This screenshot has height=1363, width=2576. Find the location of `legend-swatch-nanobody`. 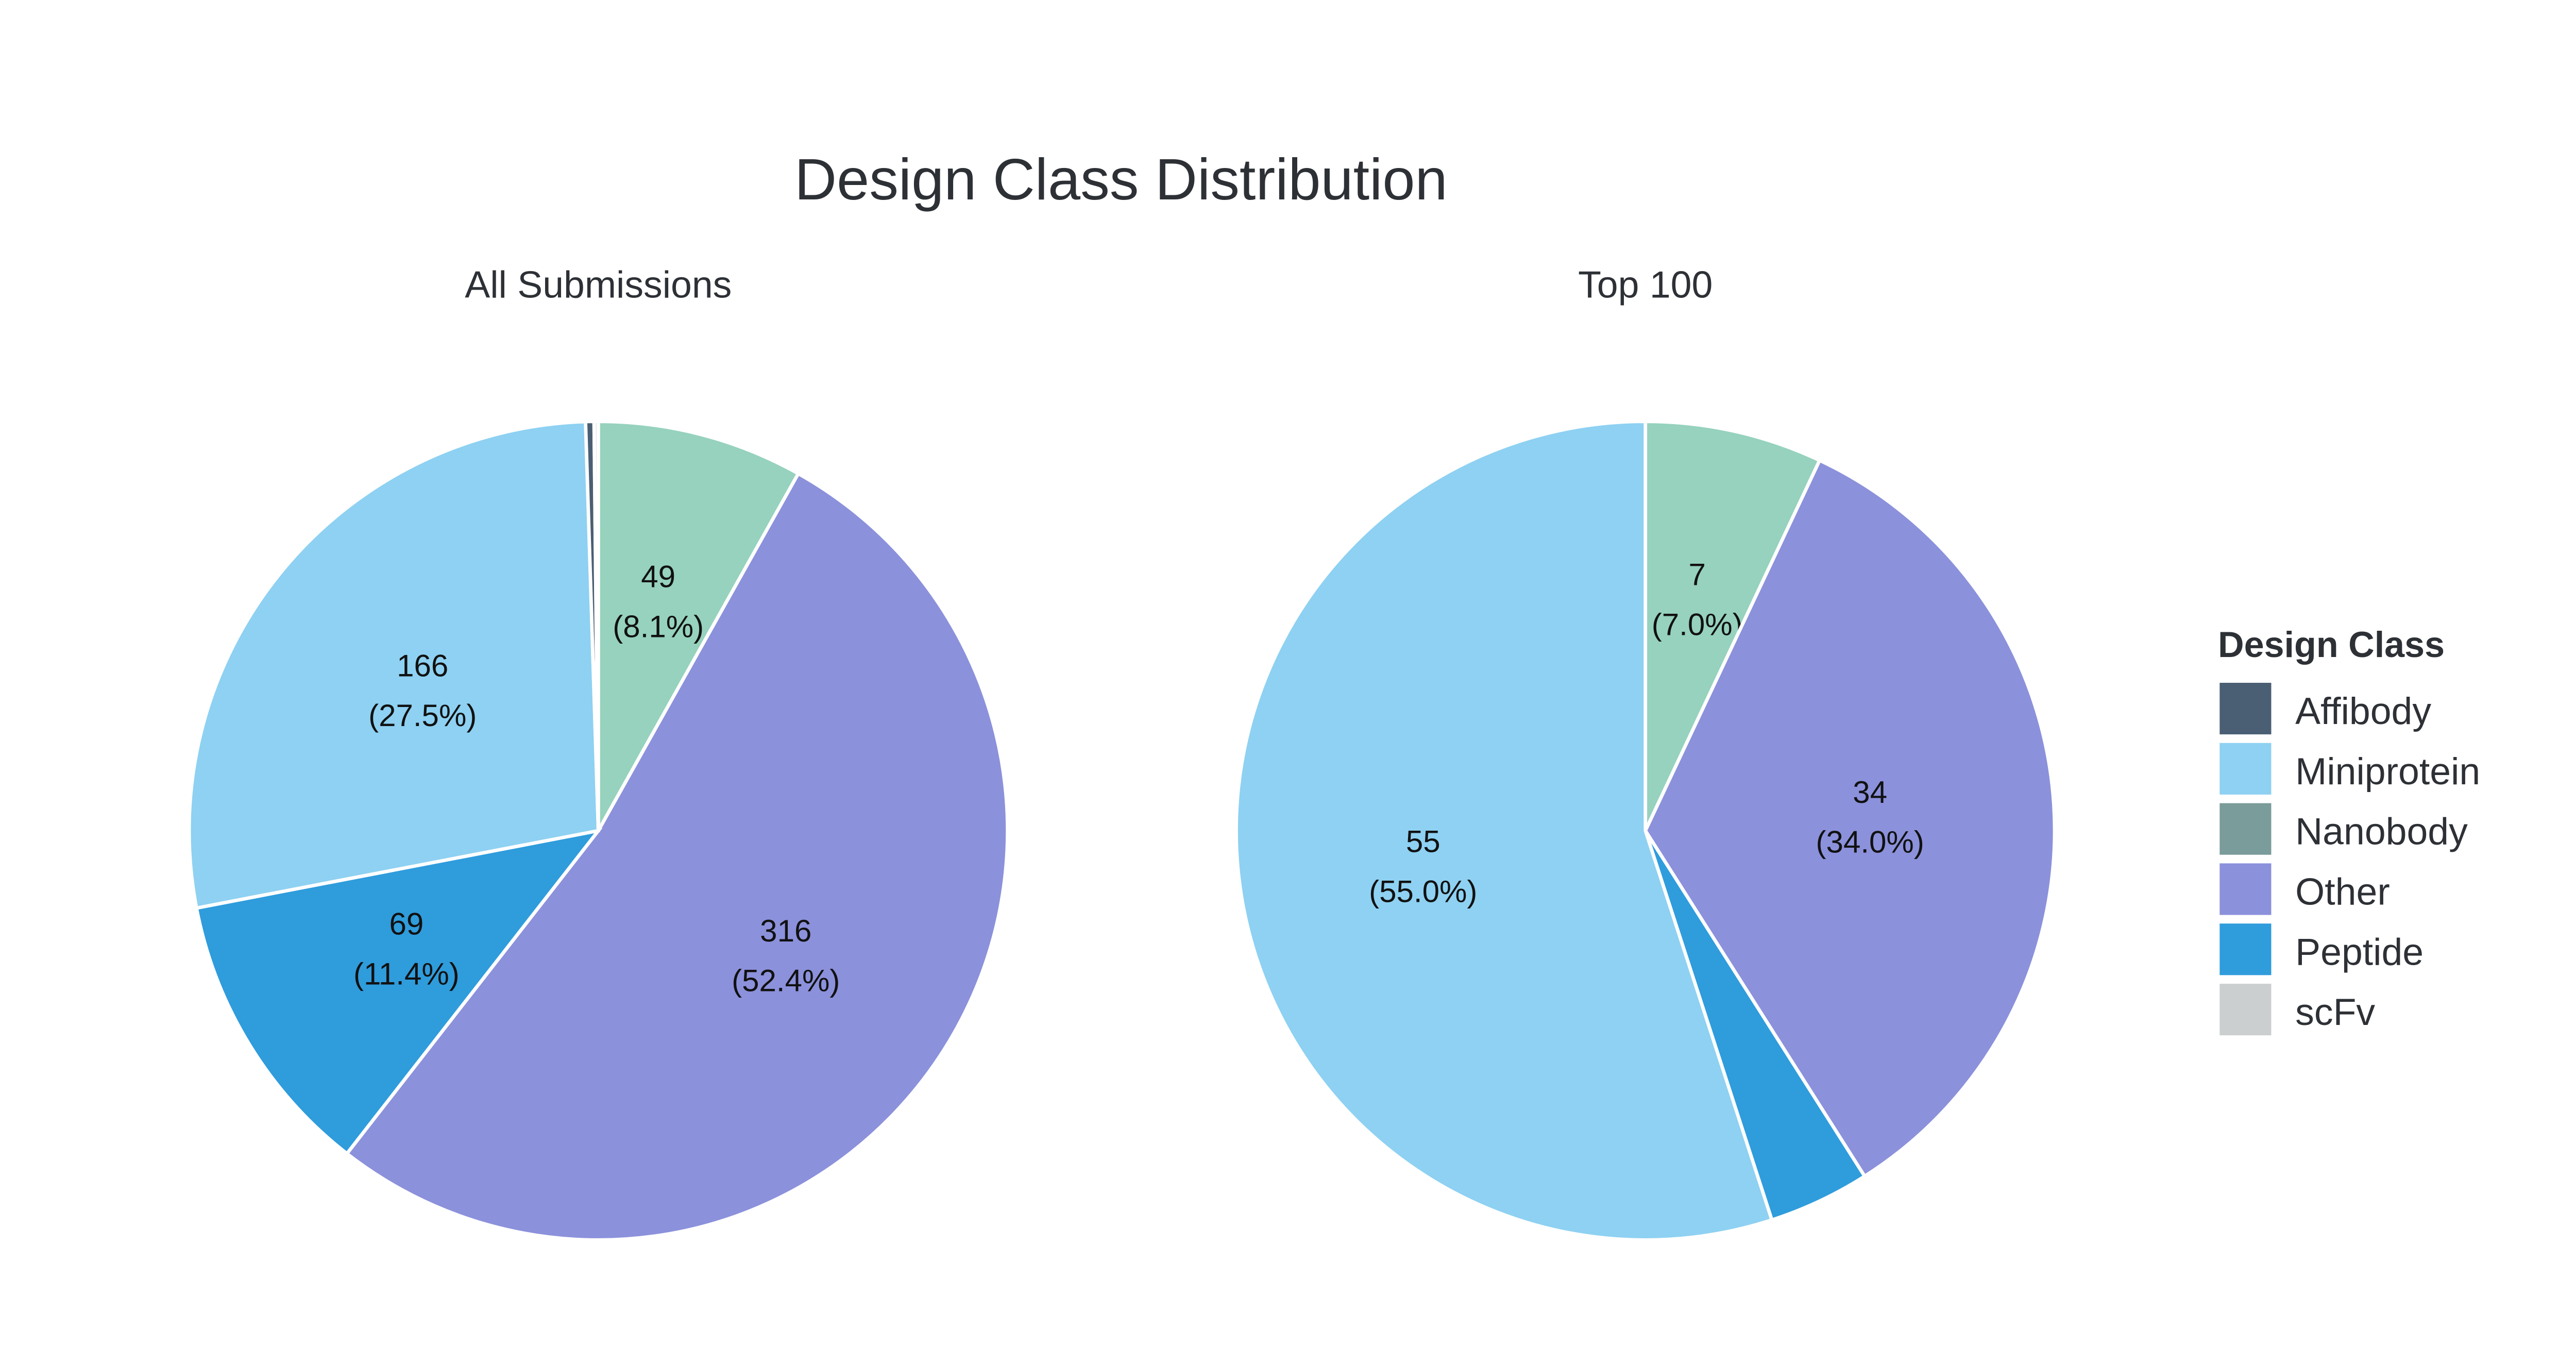

legend-swatch-nanobody is located at coordinates (2245, 829).